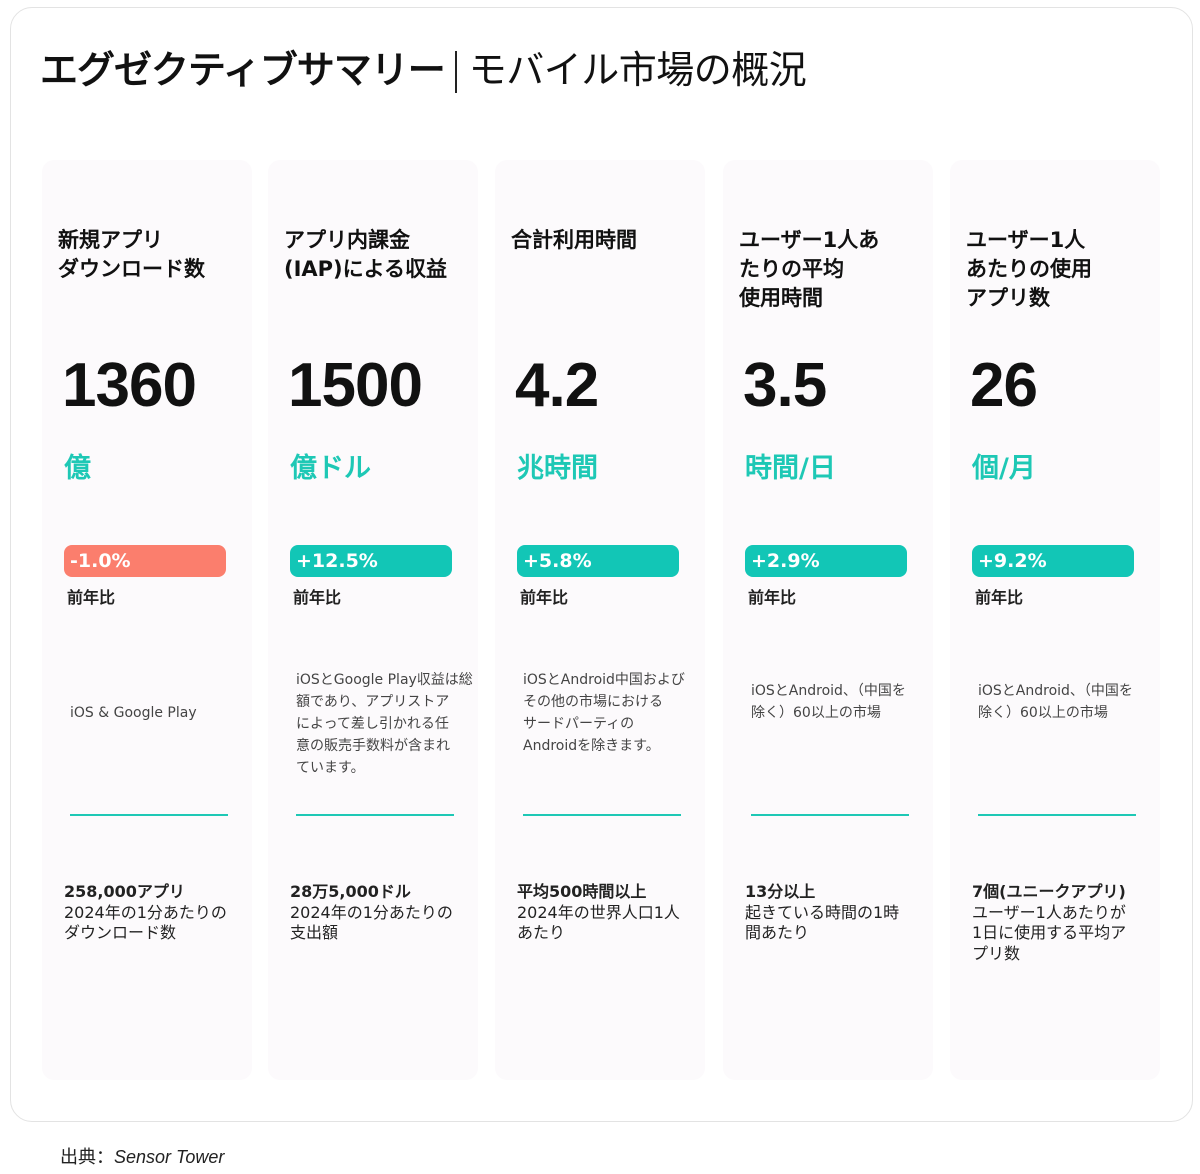 This screenshot has width=1200, height=1174. I want to click on source-label: 出典：, so click(87, 1157).